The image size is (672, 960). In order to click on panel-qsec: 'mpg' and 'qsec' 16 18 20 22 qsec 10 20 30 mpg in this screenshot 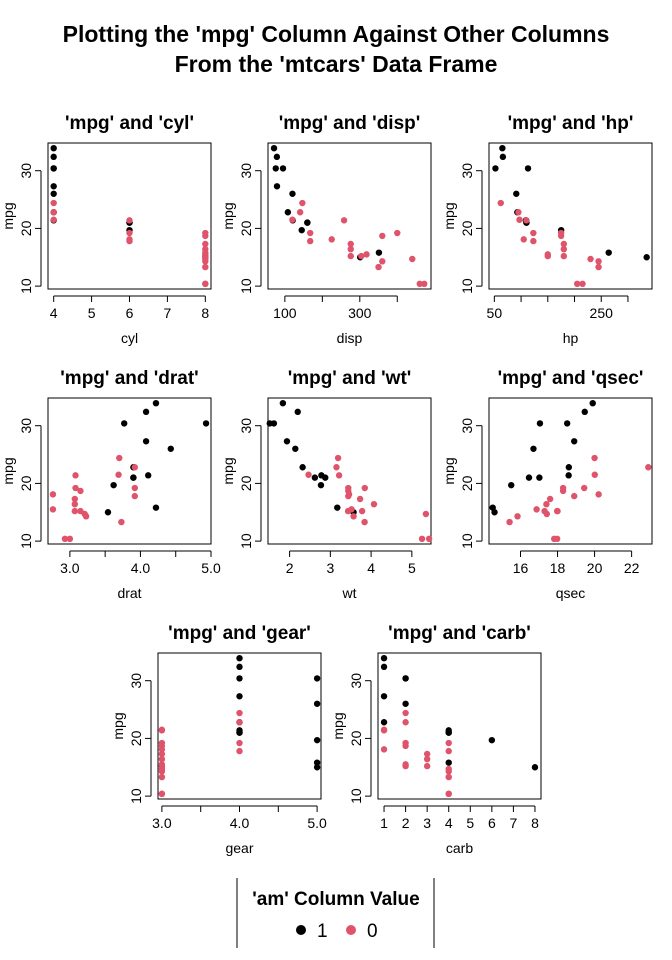, I will do `click(547, 484)`.